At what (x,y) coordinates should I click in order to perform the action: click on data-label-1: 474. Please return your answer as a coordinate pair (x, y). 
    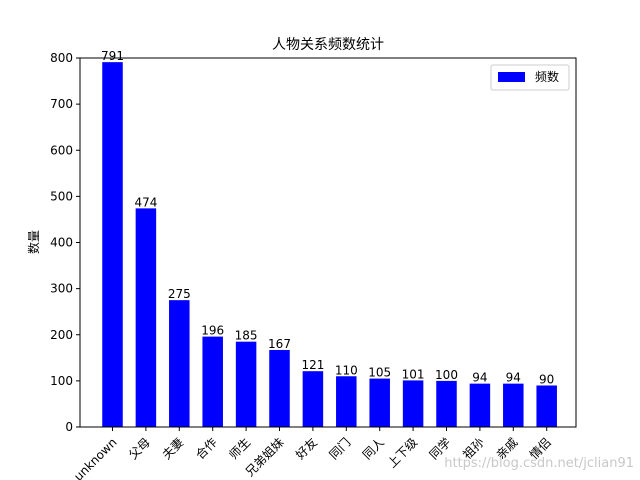
    Looking at the image, I should click on (145, 202).